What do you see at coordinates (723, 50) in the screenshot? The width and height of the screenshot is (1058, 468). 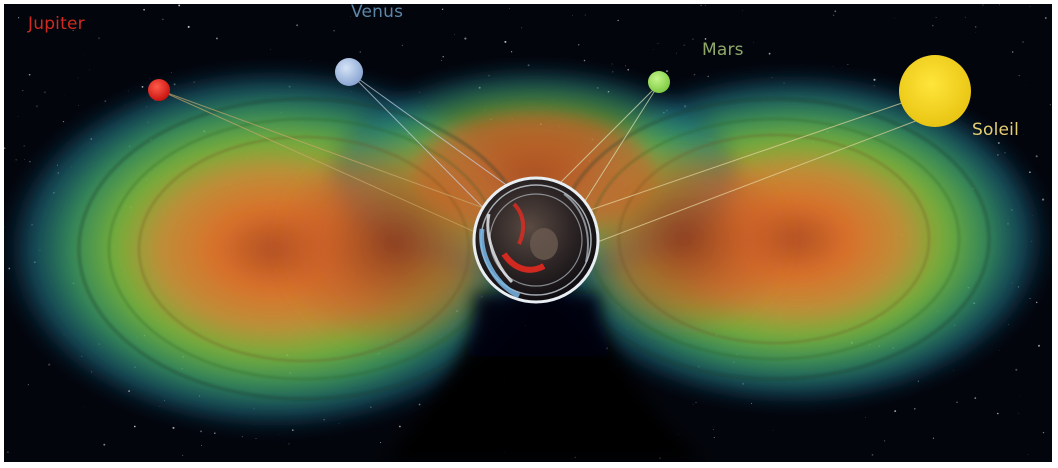 I see `mars-label: Mars` at bounding box center [723, 50].